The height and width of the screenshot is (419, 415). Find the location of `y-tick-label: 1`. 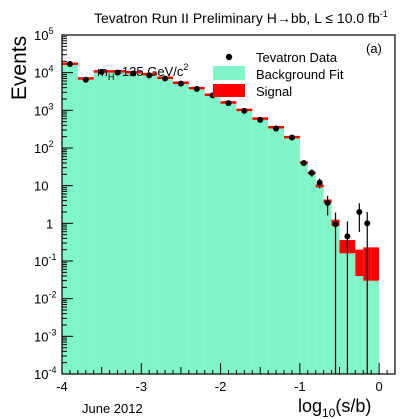

y-tick-label: 1 is located at coordinates (49, 223).